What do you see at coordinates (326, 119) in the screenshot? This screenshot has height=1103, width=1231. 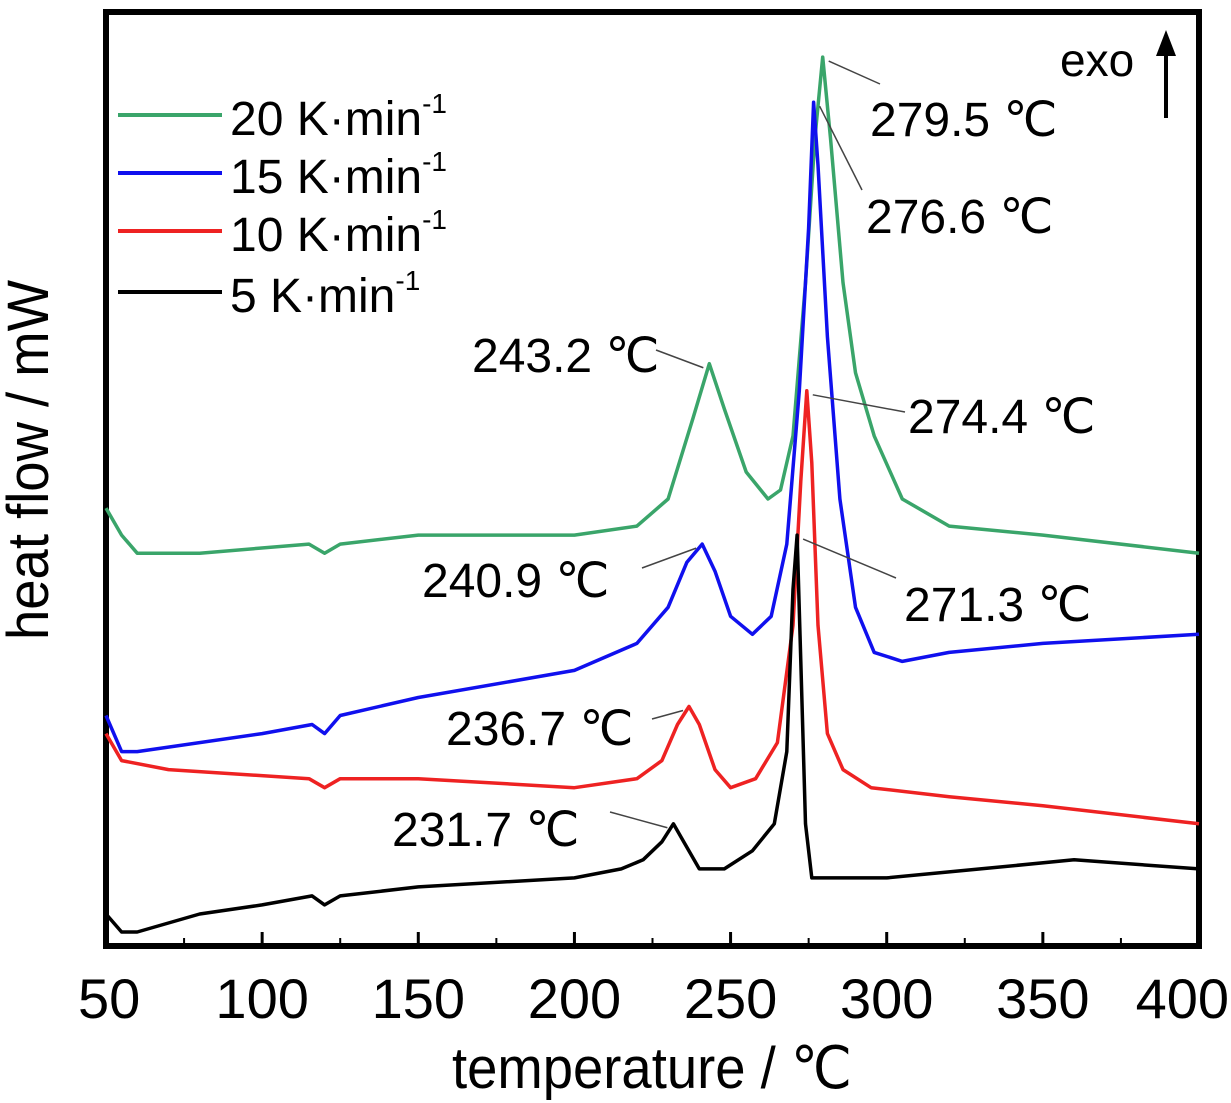 I see `legend-label-text: 20 K·min` at bounding box center [326, 119].